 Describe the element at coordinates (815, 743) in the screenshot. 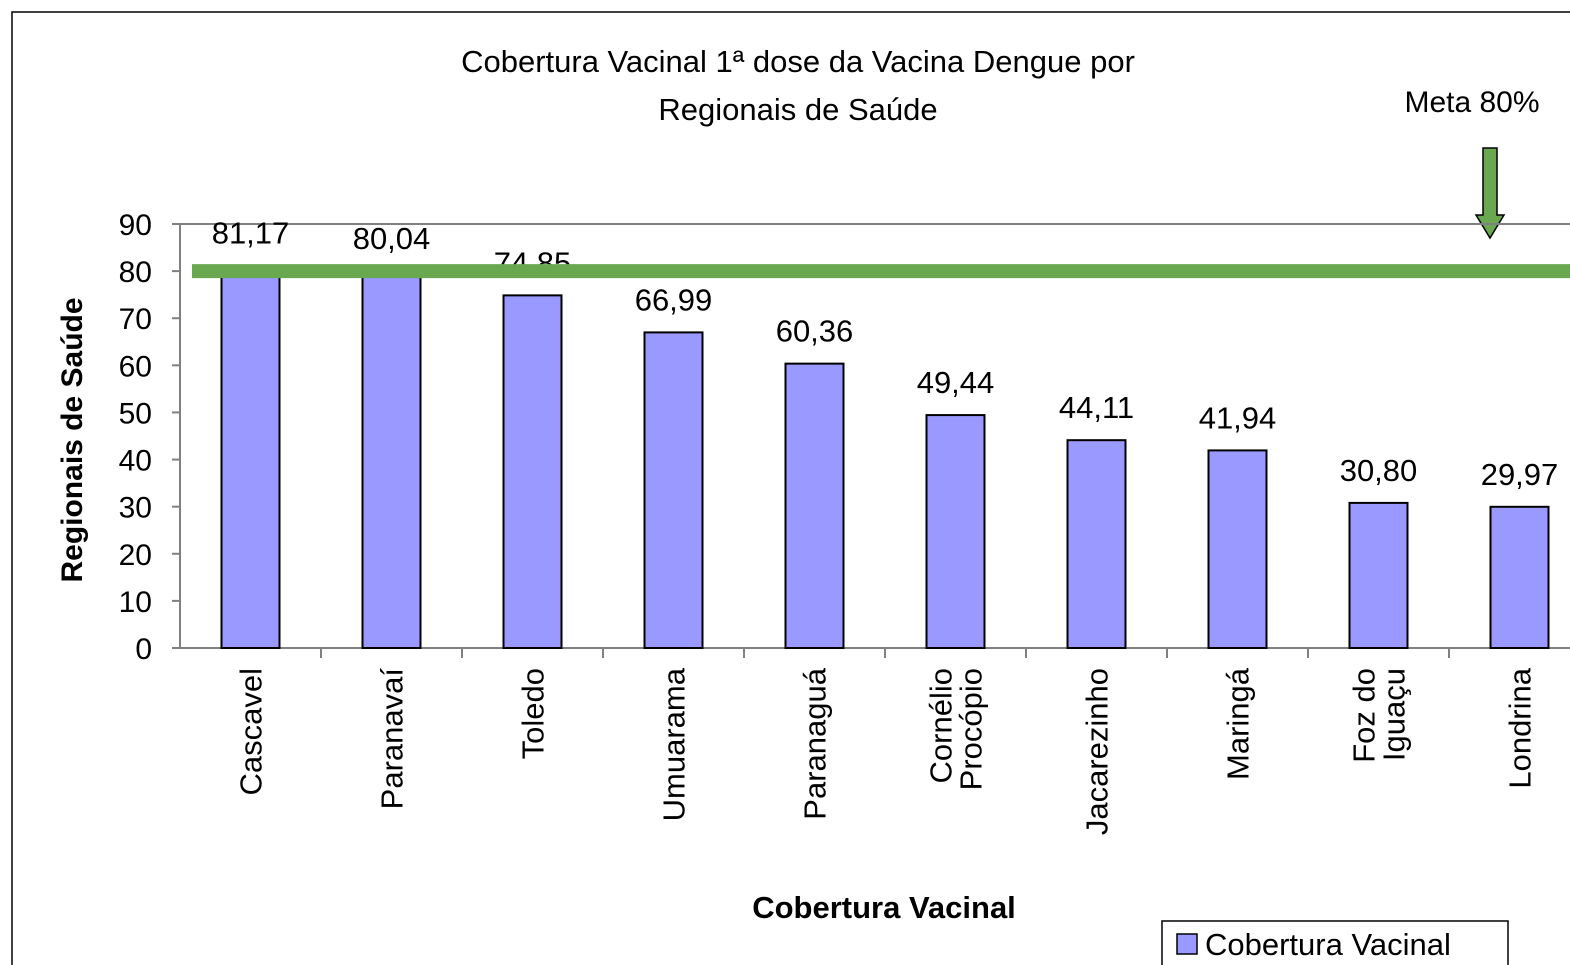

I see `x-tick-label: Paranaguá` at that location.